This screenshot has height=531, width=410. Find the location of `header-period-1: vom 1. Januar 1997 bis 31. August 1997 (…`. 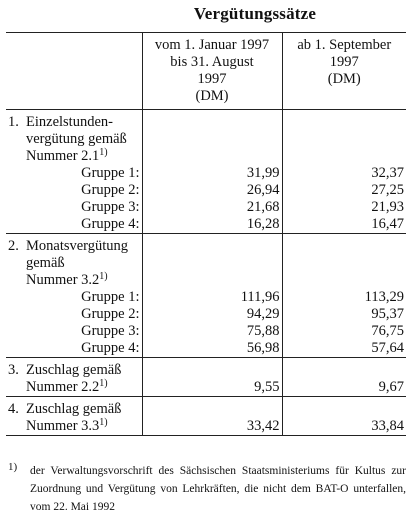

header-period-1: vom 1. Januar 1997 bis 31. August 1997 (… is located at coordinates (211, 71).